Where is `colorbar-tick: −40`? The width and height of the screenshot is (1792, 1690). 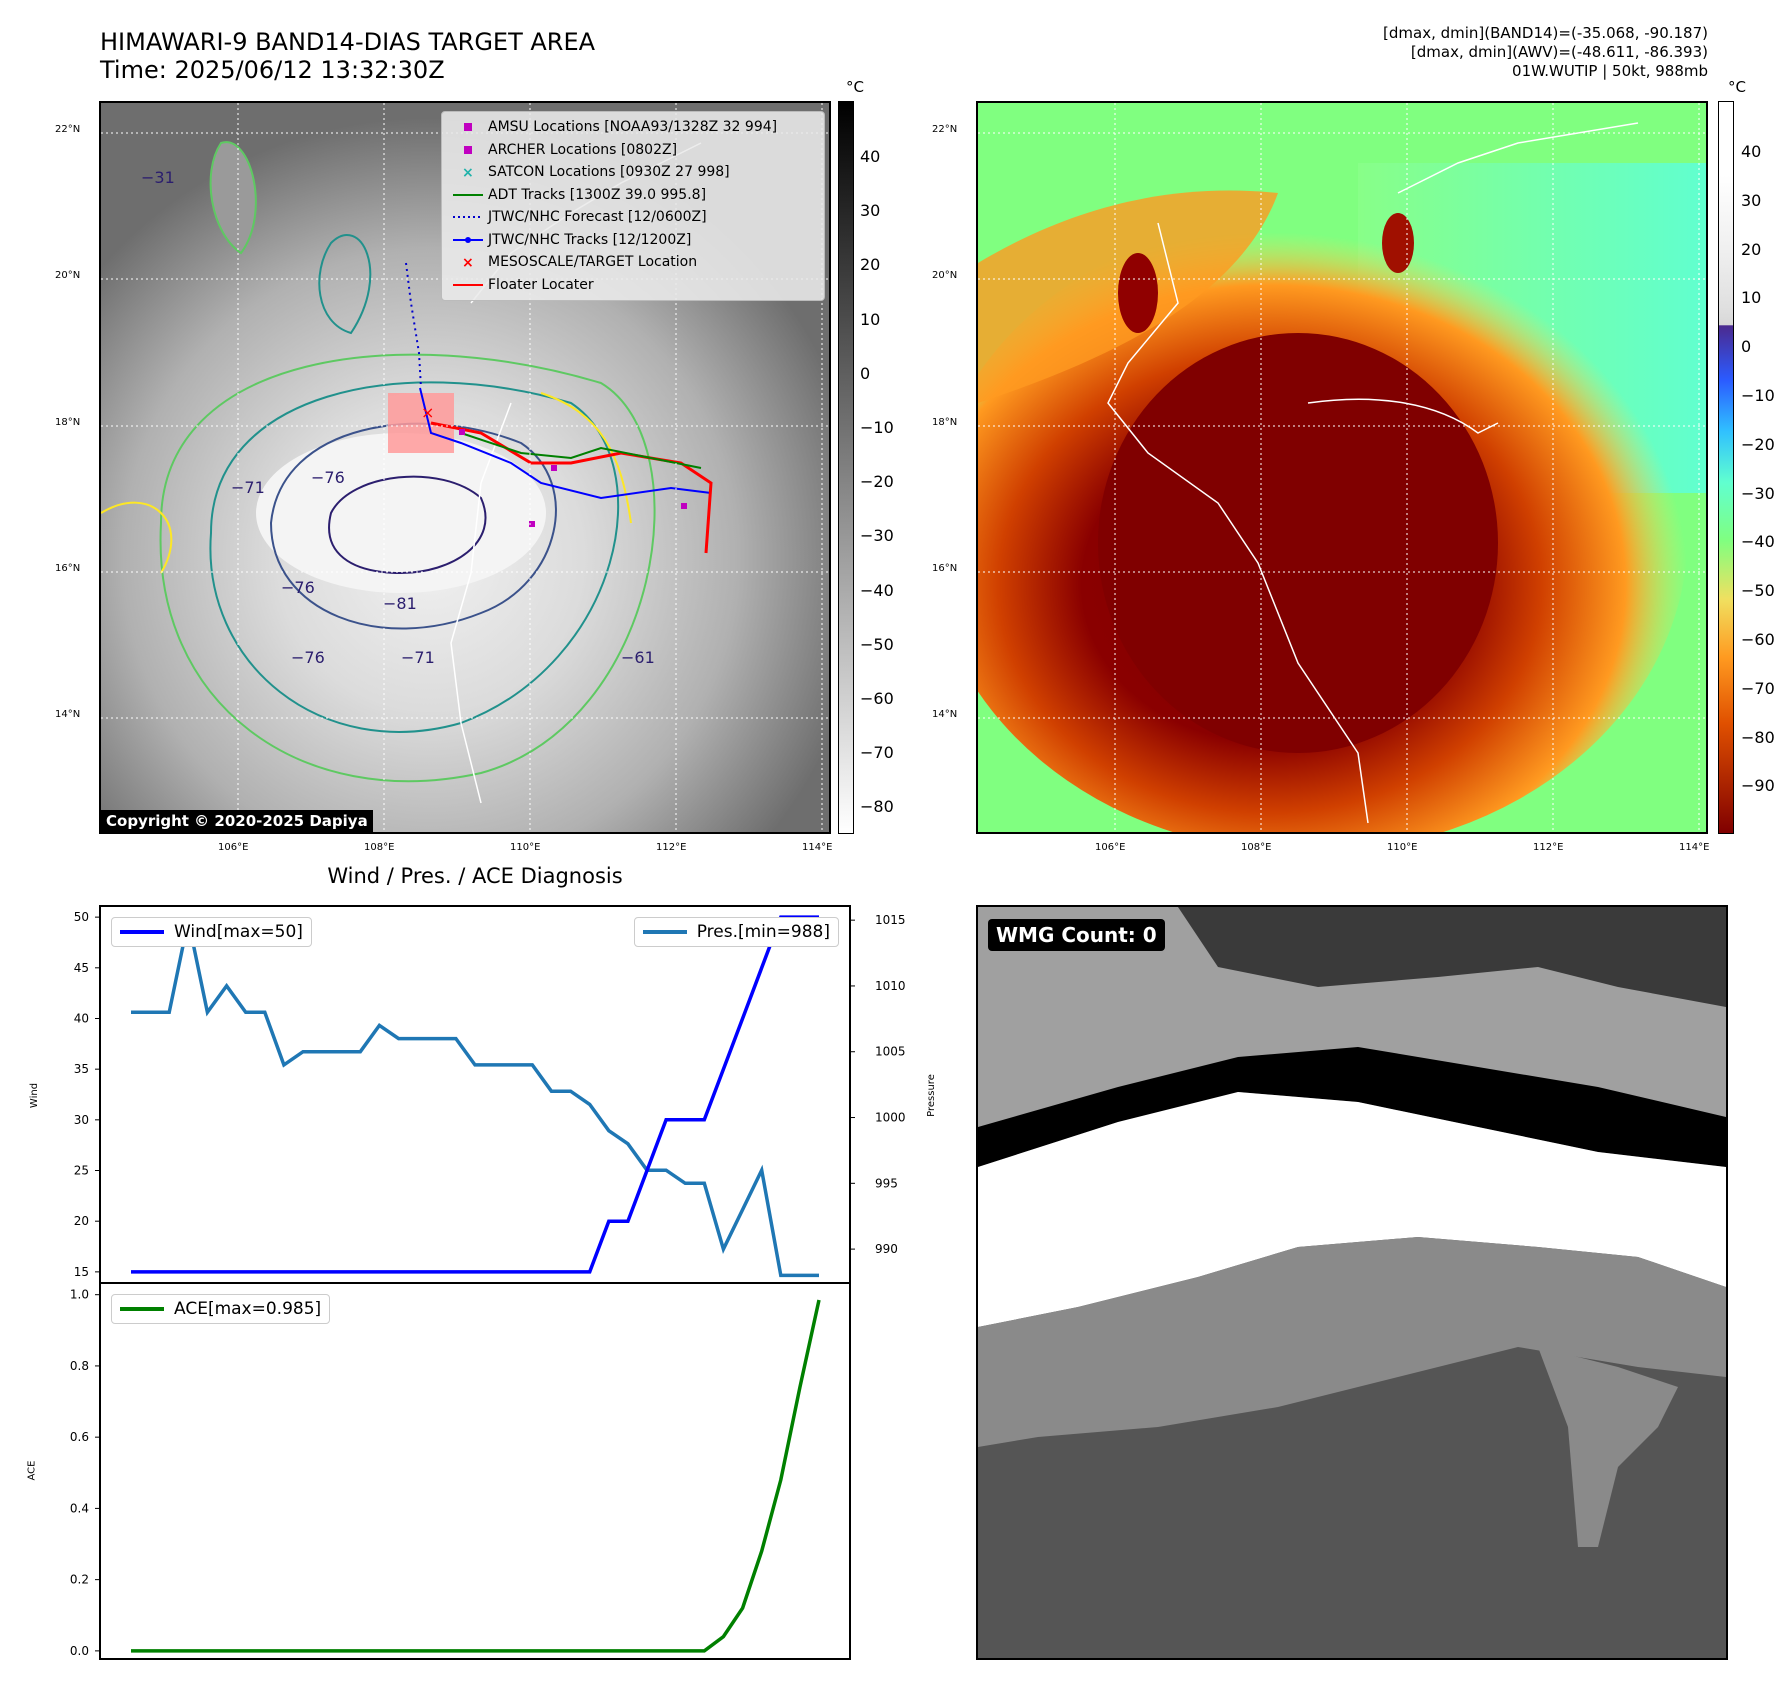
colorbar-tick: −40 is located at coordinates (877, 590).